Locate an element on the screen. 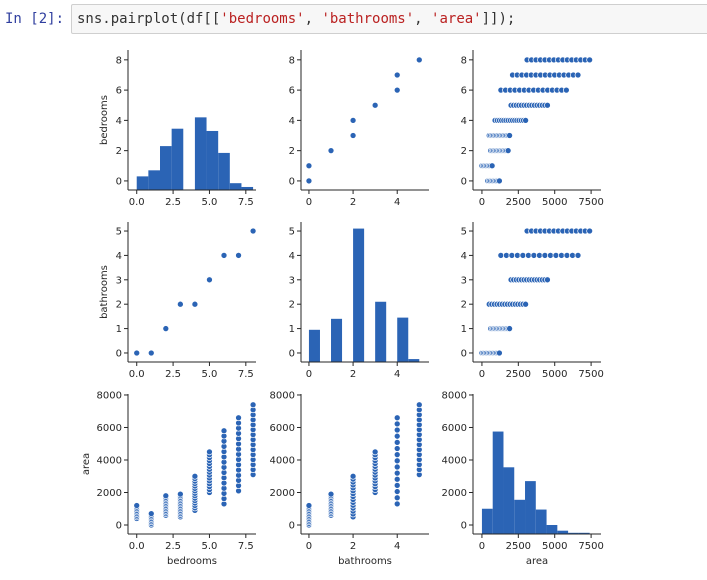 The width and height of the screenshot is (707, 580). panel-bathrooms-vs-bathrooms: 0 2 4 0 1 2 3 4 5 is located at coordinates (359, 301).